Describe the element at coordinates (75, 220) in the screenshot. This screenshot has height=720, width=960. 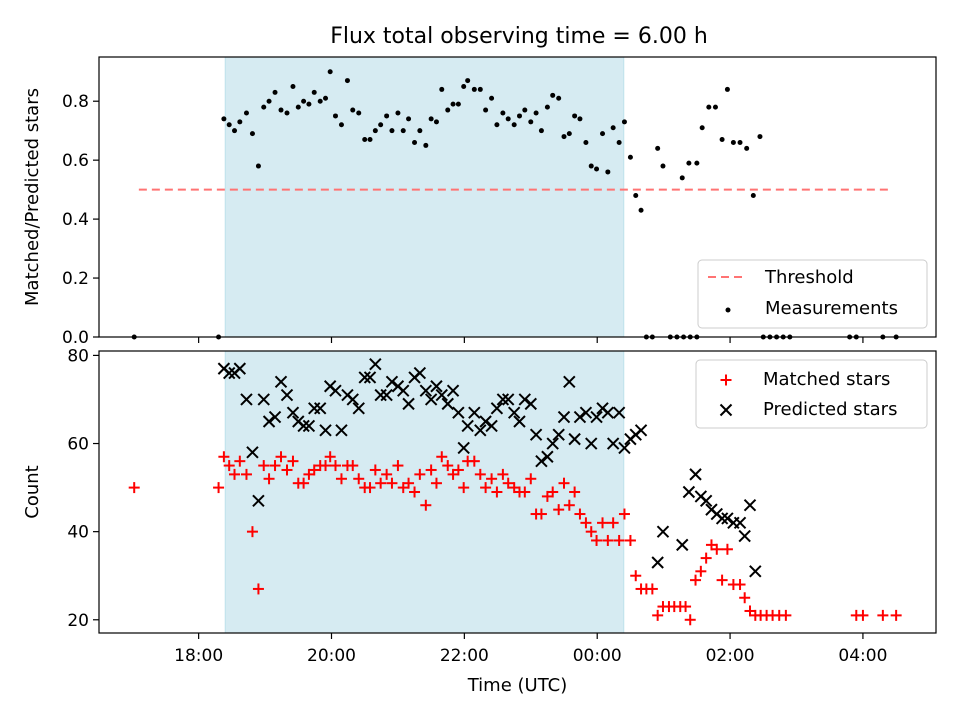
I see `top-y-tick-label: 0.4` at that location.